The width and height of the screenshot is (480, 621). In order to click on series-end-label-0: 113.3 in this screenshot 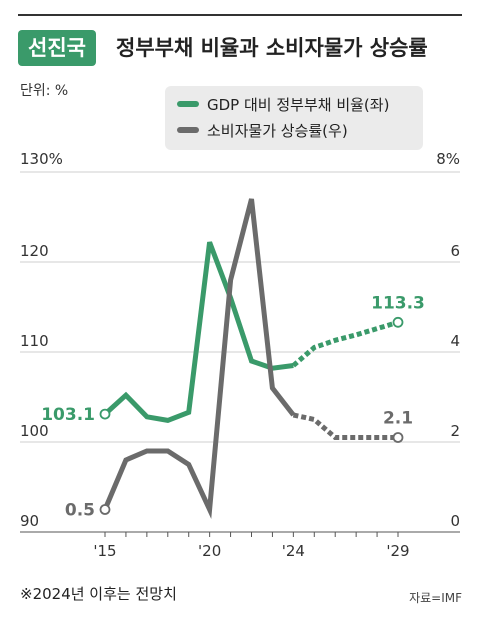, I will do `click(398, 303)`.